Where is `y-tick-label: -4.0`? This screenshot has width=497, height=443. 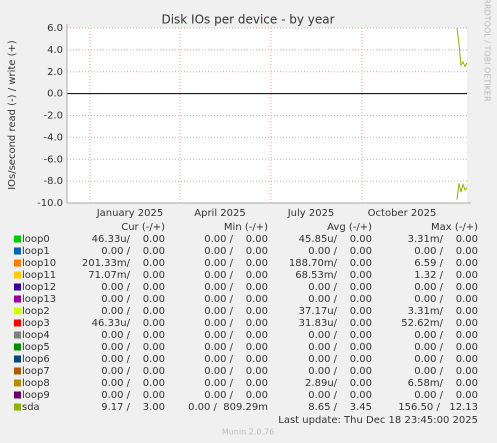 y-tick-label: -4.0 is located at coordinates (53, 137).